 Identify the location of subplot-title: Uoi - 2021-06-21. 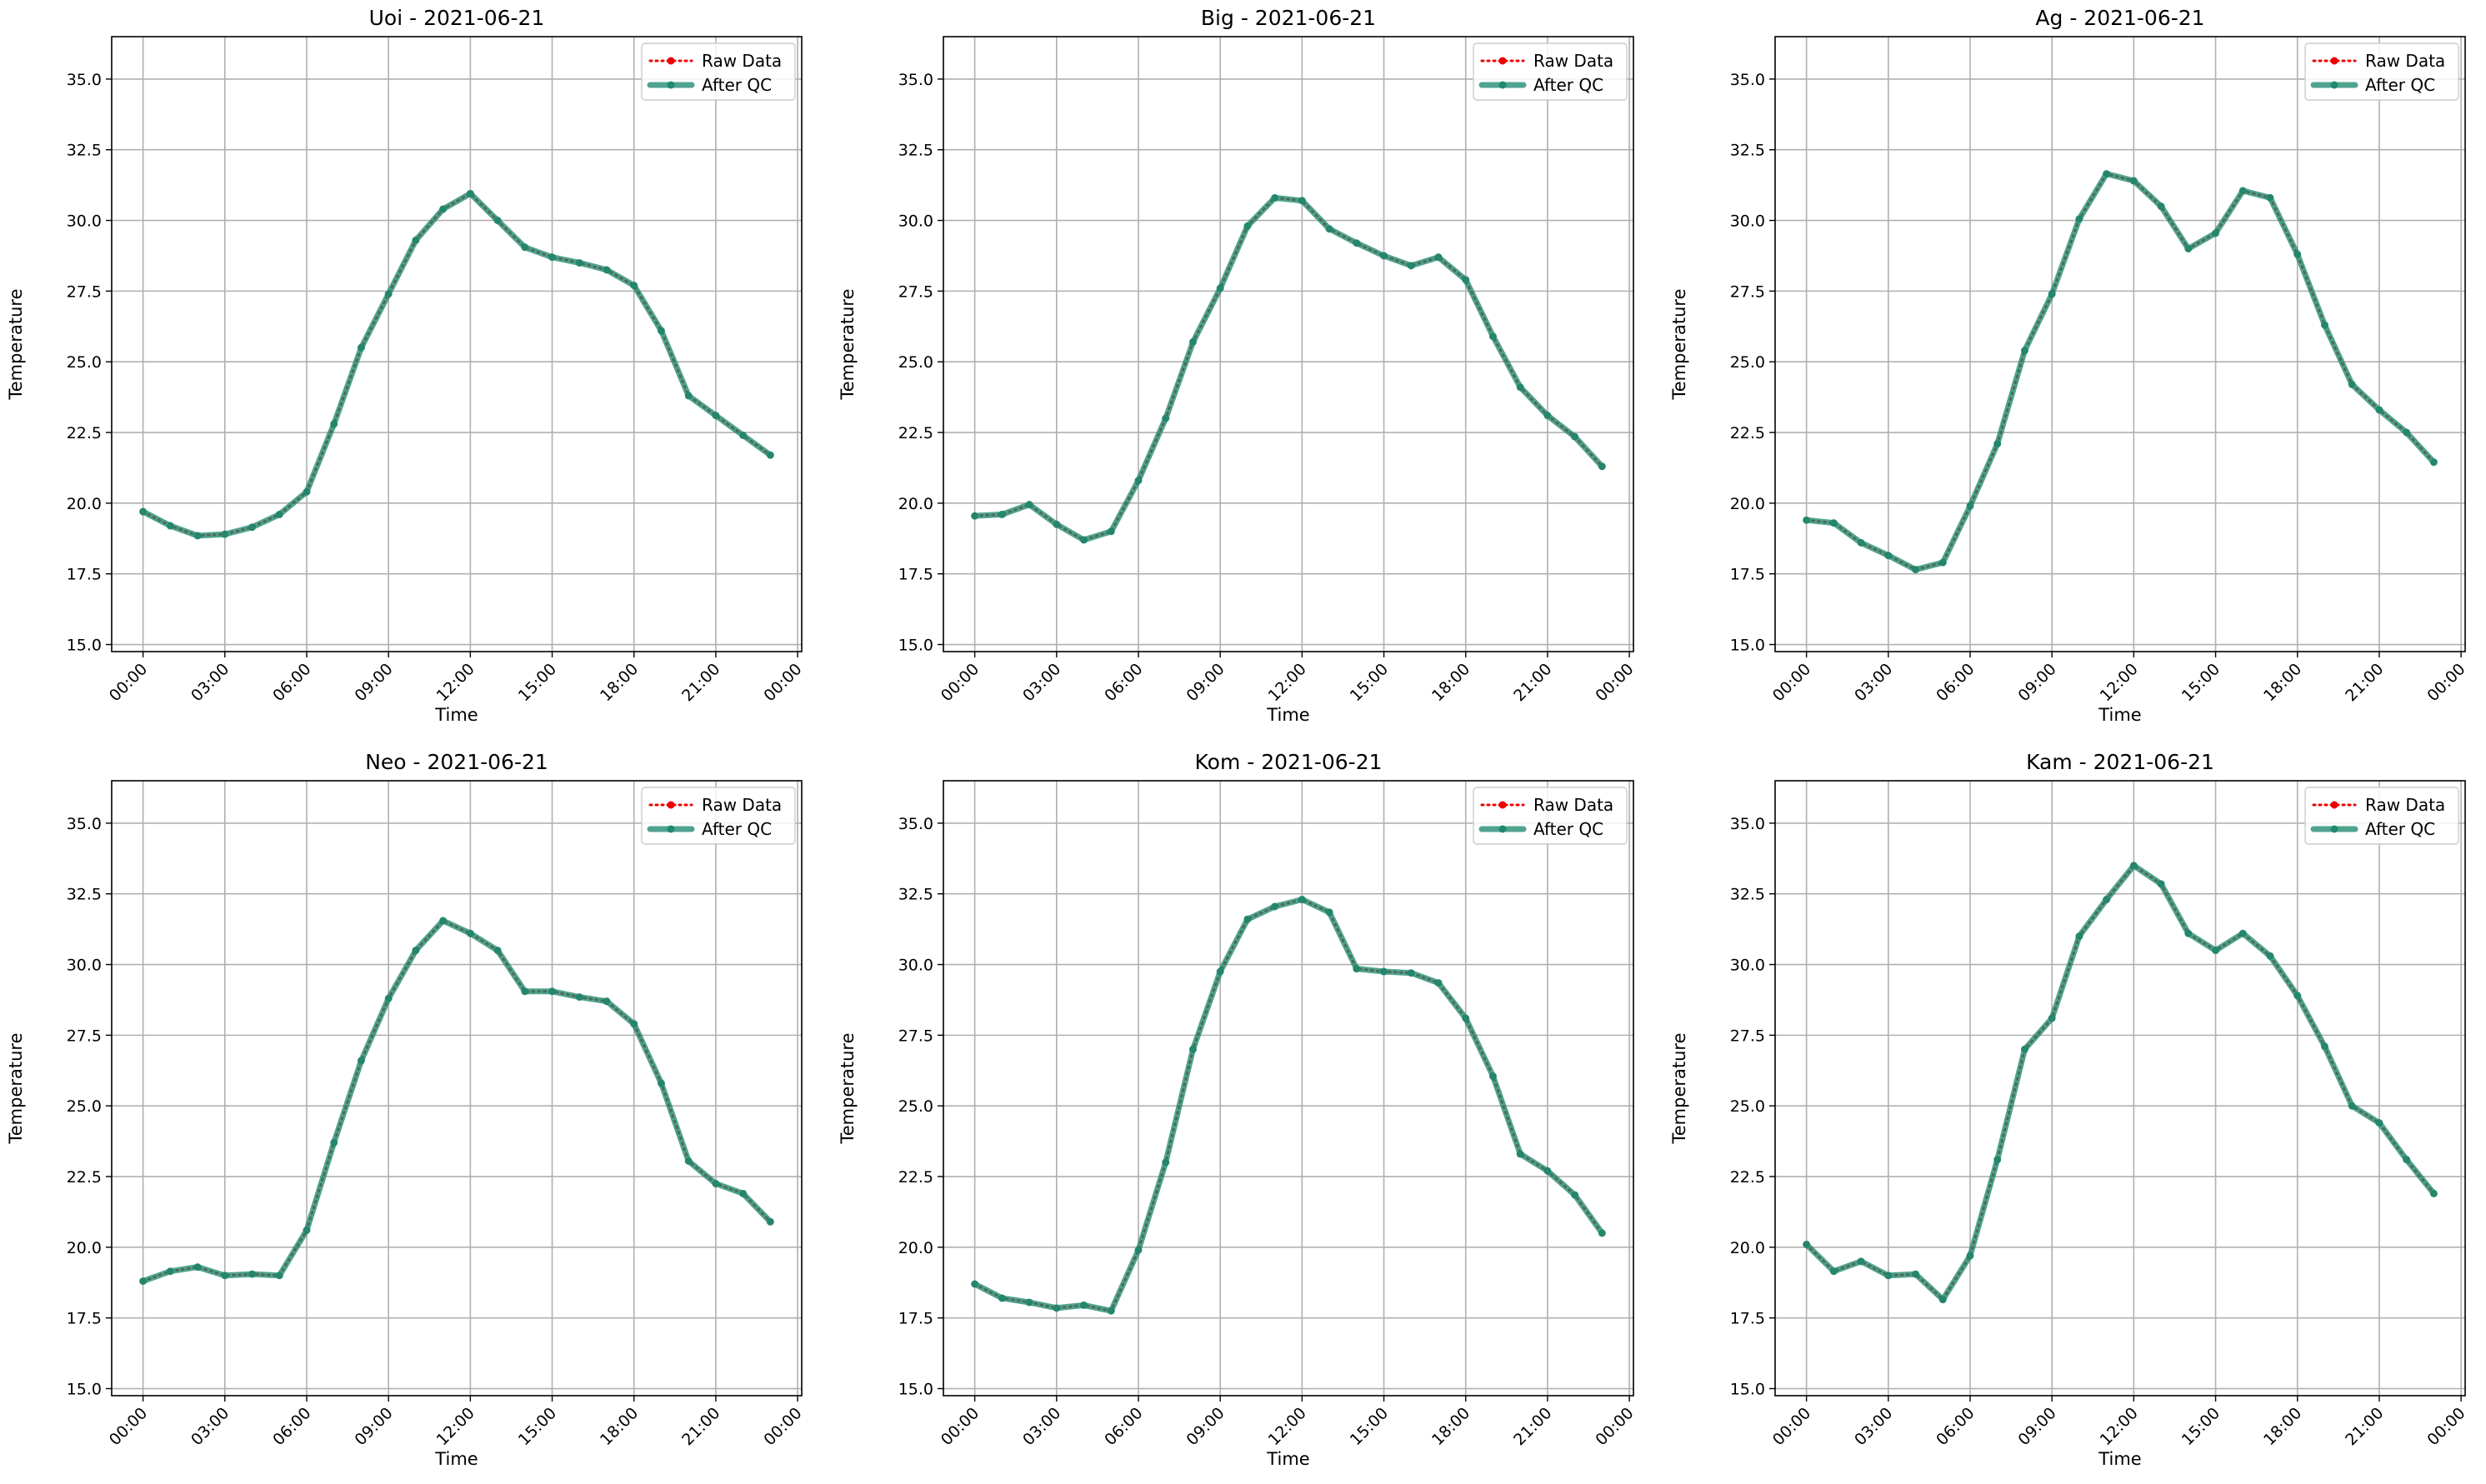
(457, 18).